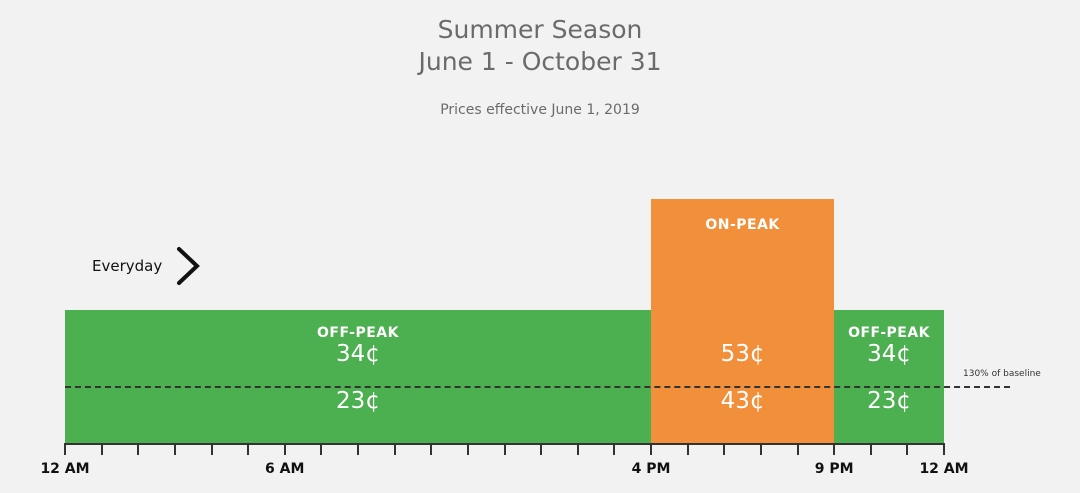 This screenshot has height=493, width=1080. I want to click on tick-label: 4 PM, so click(651, 469).